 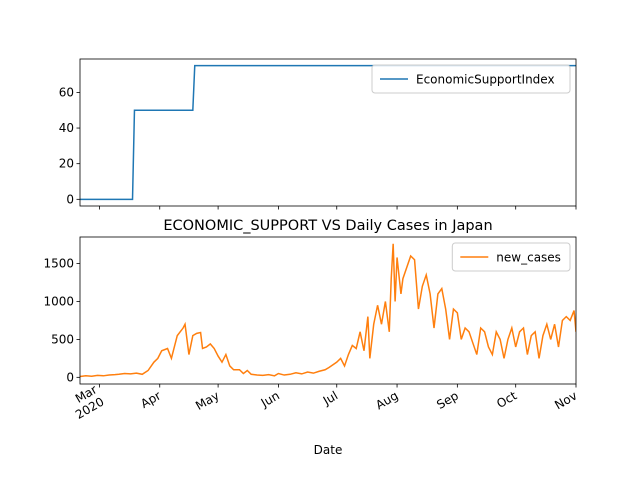 What do you see at coordinates (328, 450) in the screenshot?
I see `x-axis-label: Date` at bounding box center [328, 450].